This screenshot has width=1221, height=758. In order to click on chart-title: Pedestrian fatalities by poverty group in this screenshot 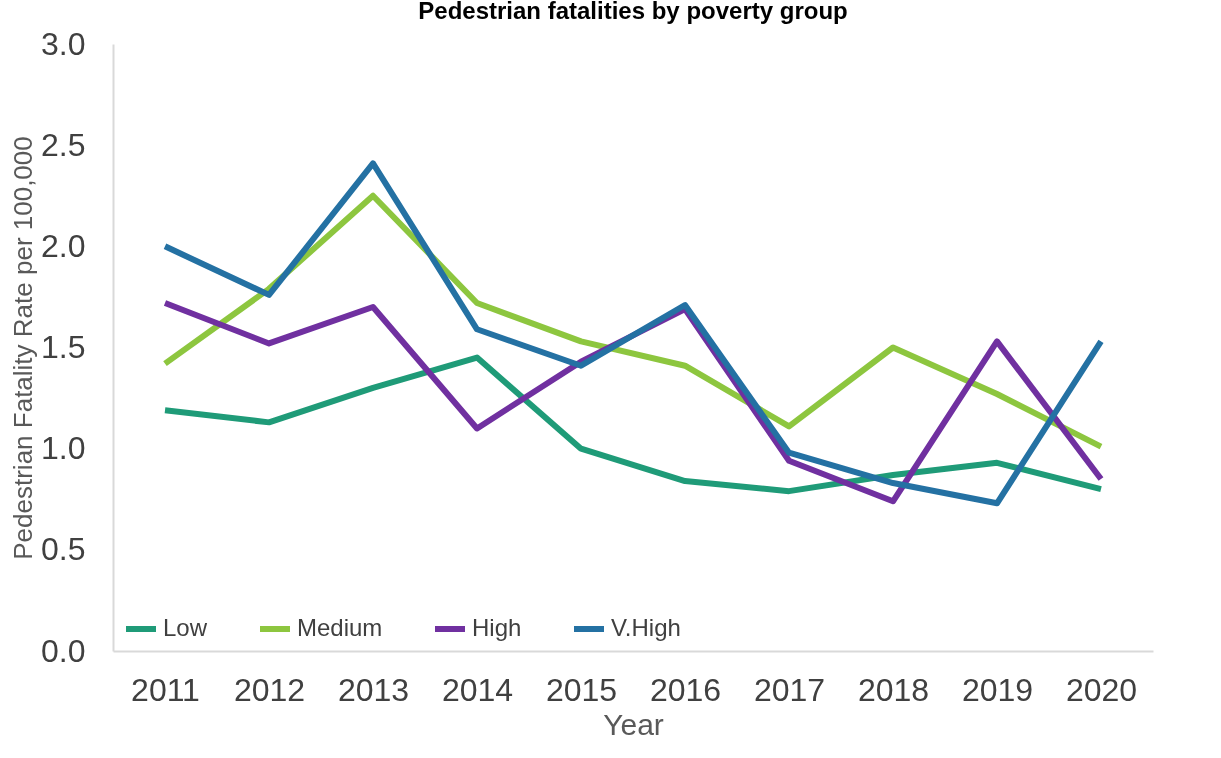, I will do `click(633, 12)`.